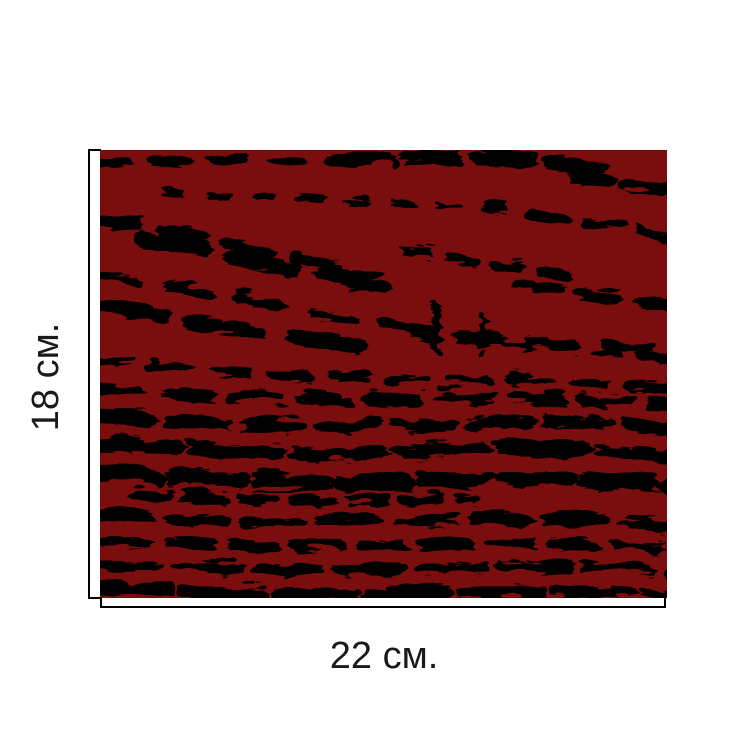 The width and height of the screenshot is (750, 750). I want to click on height-dimension-tick-bottom, so click(94, 598).